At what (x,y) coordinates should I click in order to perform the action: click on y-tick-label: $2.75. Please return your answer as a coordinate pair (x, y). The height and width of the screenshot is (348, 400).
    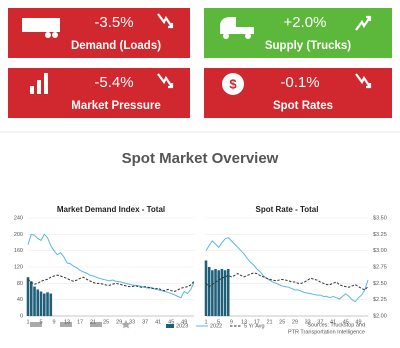
    Looking at the image, I should click on (380, 267).